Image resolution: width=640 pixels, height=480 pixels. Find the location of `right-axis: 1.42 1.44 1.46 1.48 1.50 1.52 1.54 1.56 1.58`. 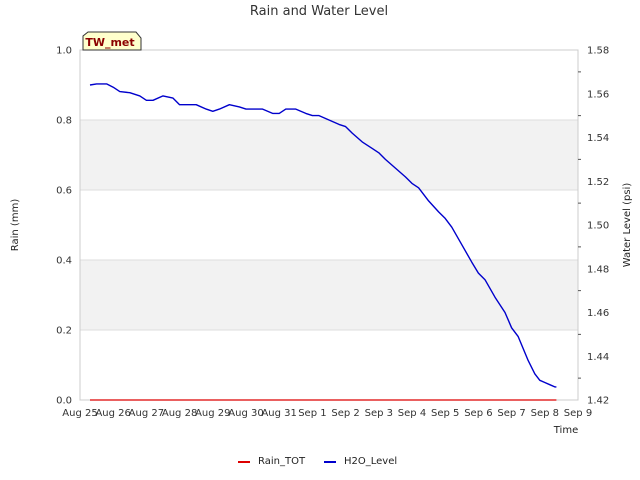

right-axis: 1.42 1.44 1.46 1.48 1.50 1.52 1.54 1.56 1.58 is located at coordinates (593, 226).